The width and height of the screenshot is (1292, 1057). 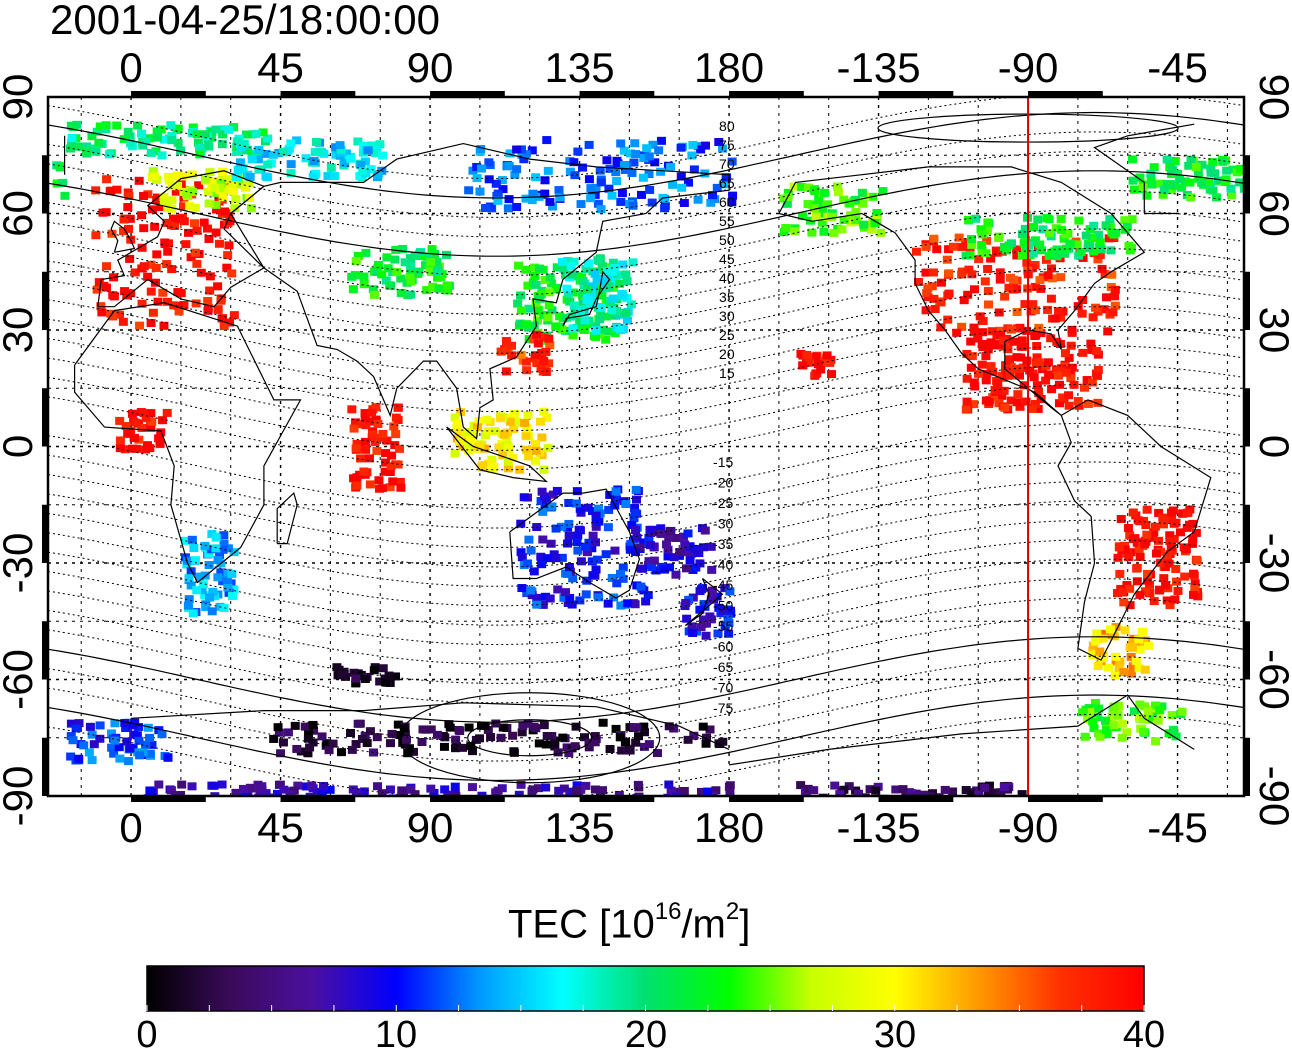 What do you see at coordinates (646, 310) in the screenshot?
I see `magnetic-latitude-contour` at bounding box center [646, 310].